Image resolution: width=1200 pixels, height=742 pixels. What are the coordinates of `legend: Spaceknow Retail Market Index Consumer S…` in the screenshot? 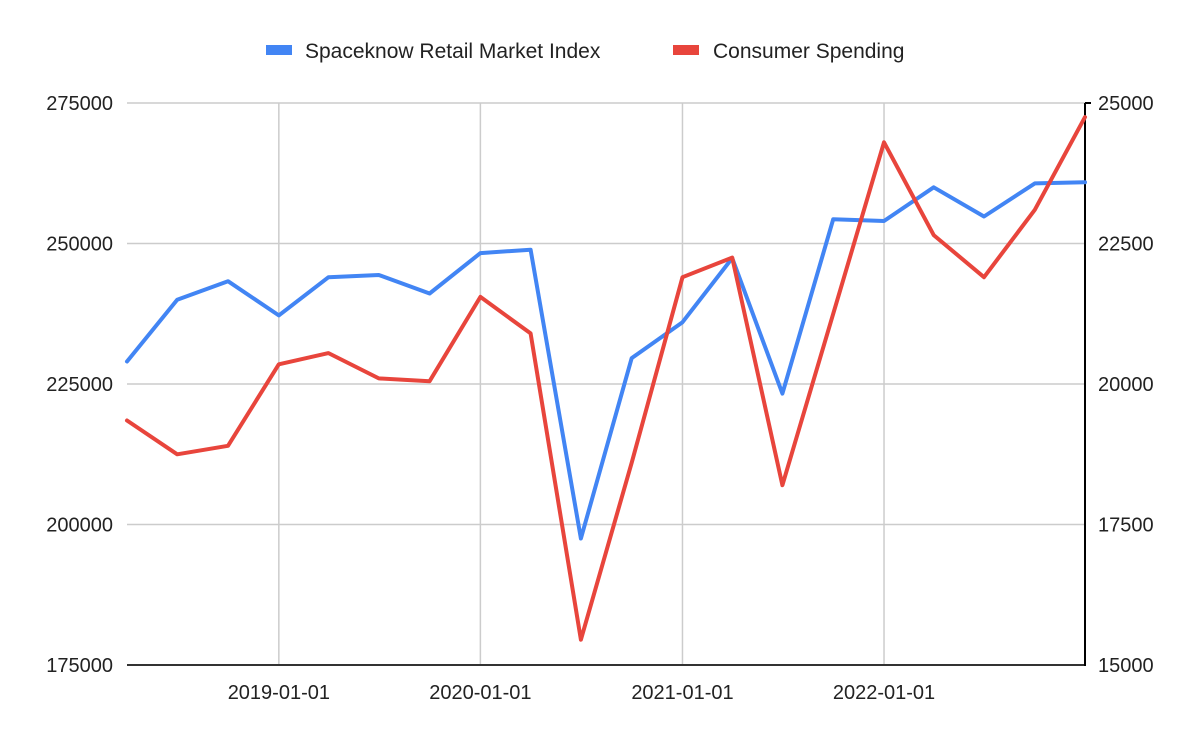 It's located at (585, 51).